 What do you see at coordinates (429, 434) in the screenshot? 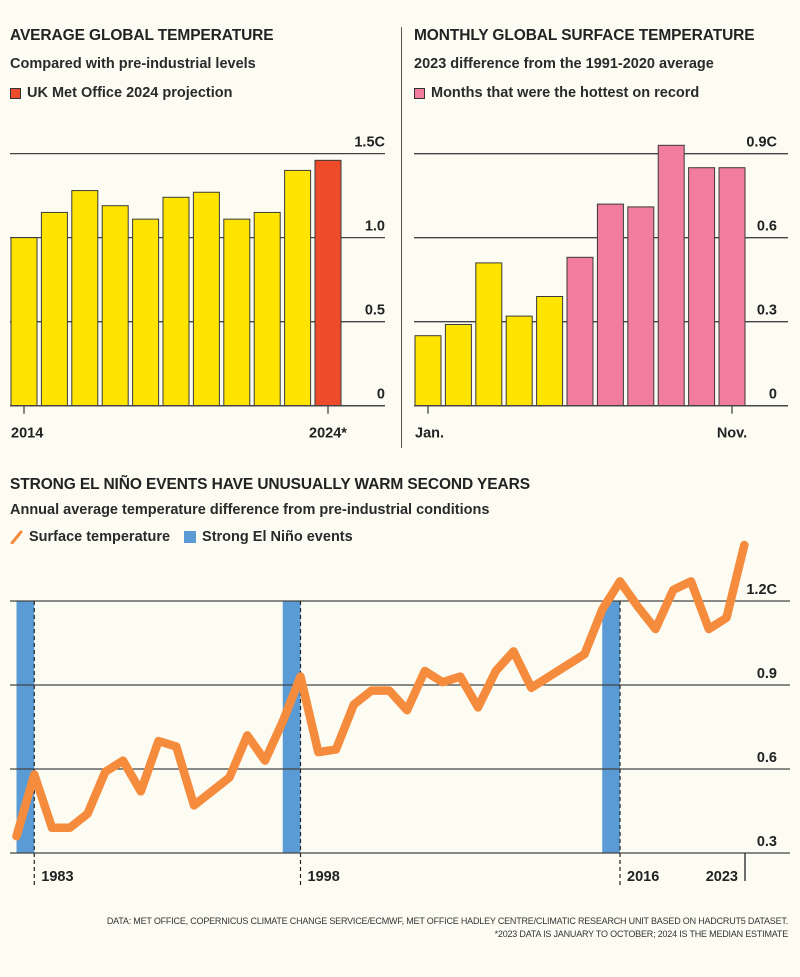
I see `x-tick-label: Jan.` at bounding box center [429, 434].